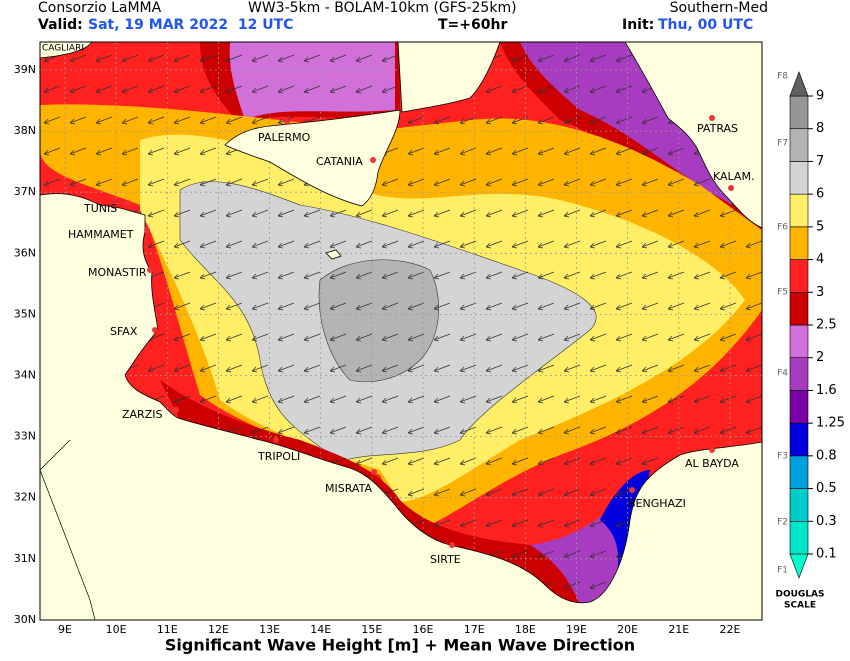 The image size is (850, 661). What do you see at coordinates (60, 25) in the screenshot?
I see `valid-label: Valid:` at bounding box center [60, 25].